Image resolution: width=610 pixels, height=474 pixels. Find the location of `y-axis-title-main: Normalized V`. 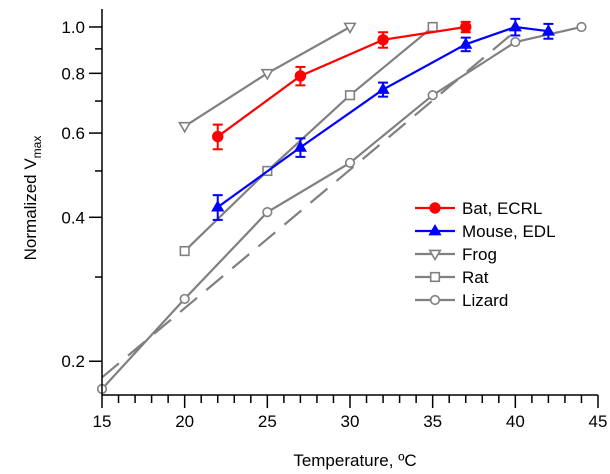

y-axis-title-main: Normalized V is located at coordinates (30, 209).